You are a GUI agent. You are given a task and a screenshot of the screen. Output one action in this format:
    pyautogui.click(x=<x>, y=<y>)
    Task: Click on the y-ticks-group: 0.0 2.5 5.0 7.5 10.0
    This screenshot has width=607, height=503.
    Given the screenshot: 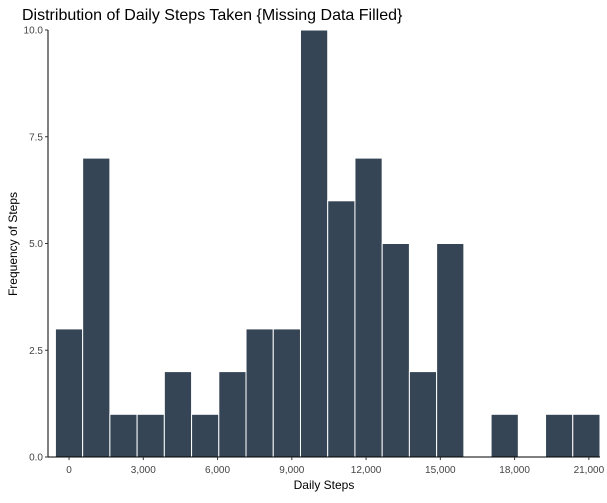 What is the action you would take?
    pyautogui.click(x=36, y=245)
    